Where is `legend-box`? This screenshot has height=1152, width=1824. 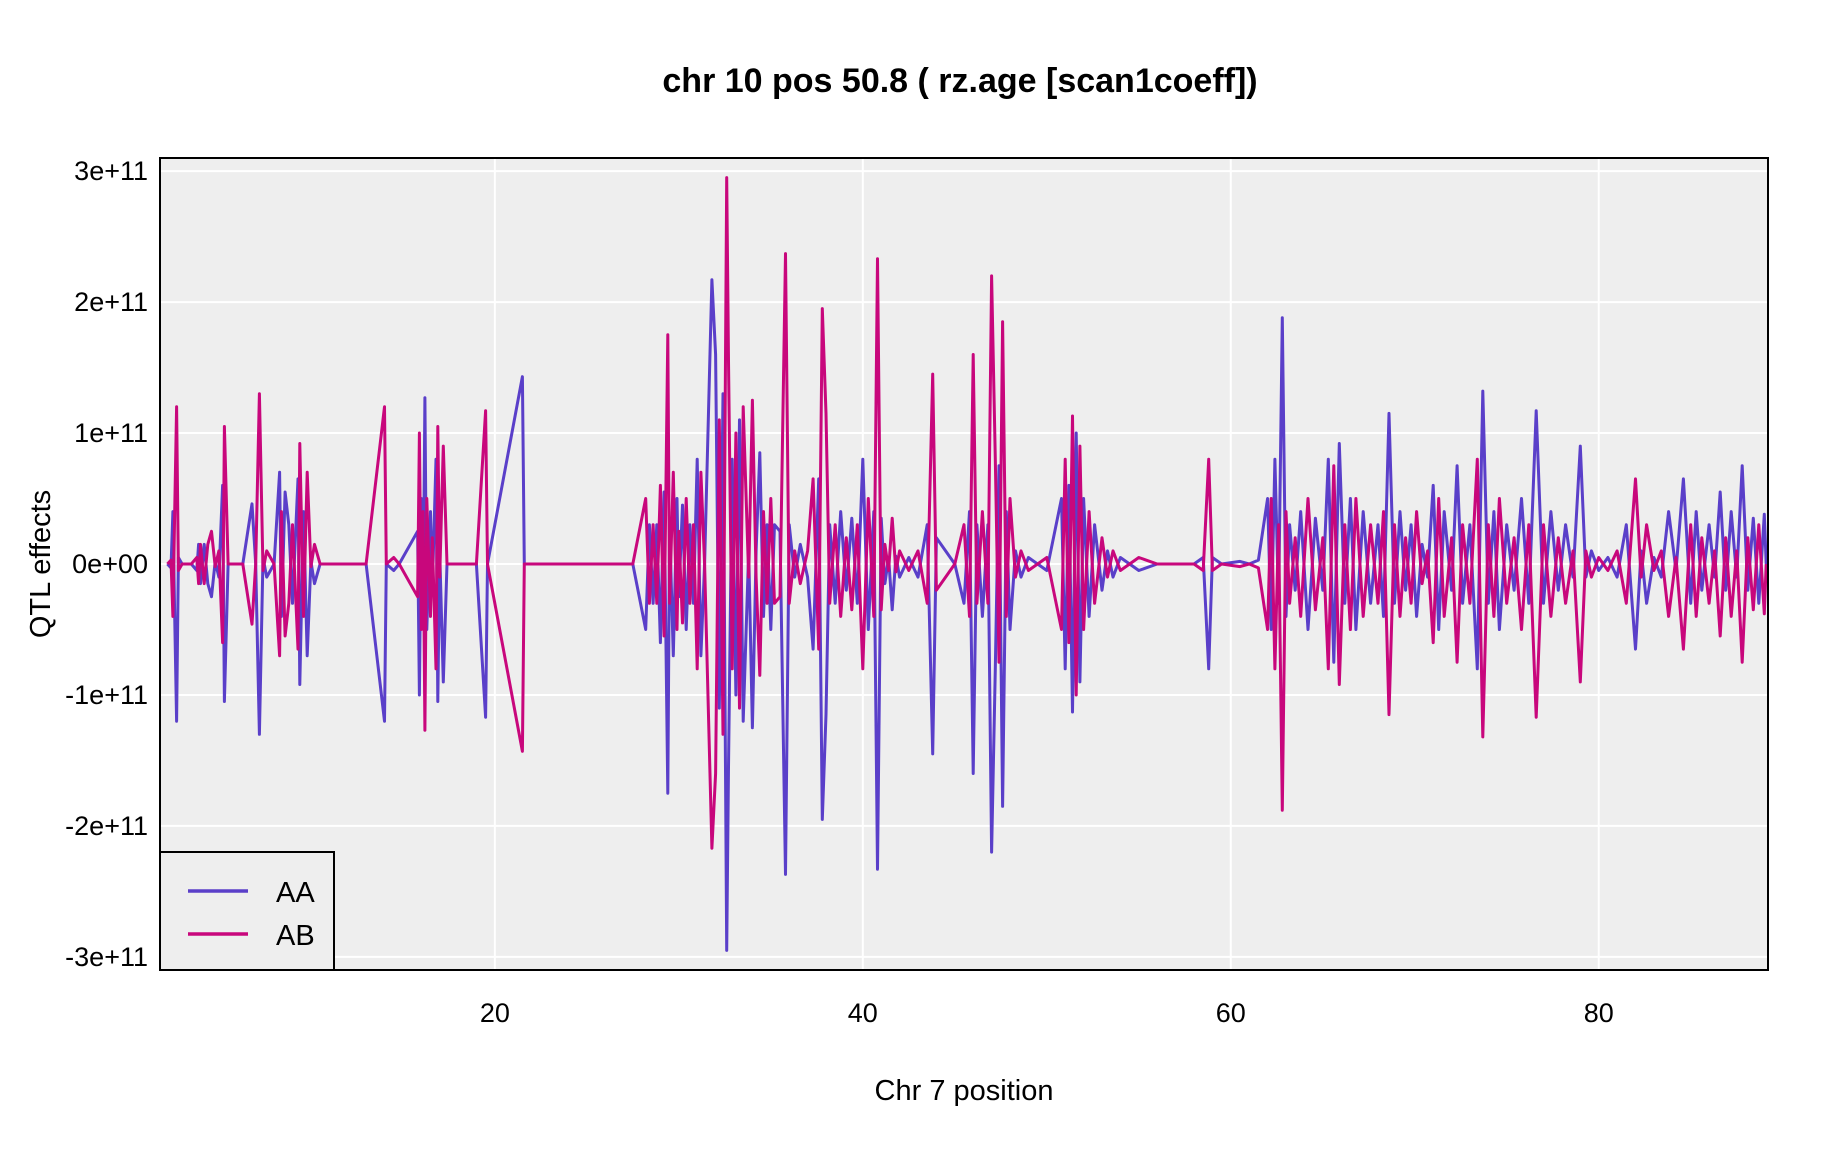 legend-box is located at coordinates (247, 911).